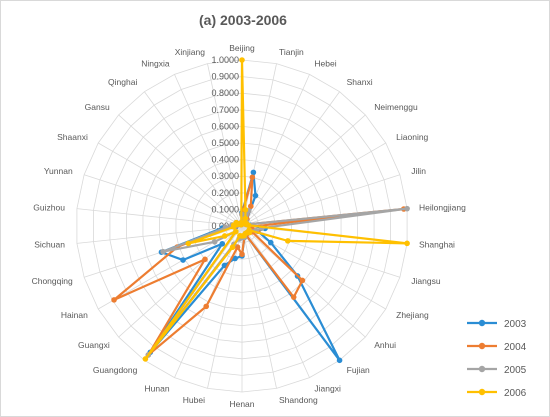 The image size is (550, 417). I want to click on category-label: Henan, so click(241, 404).